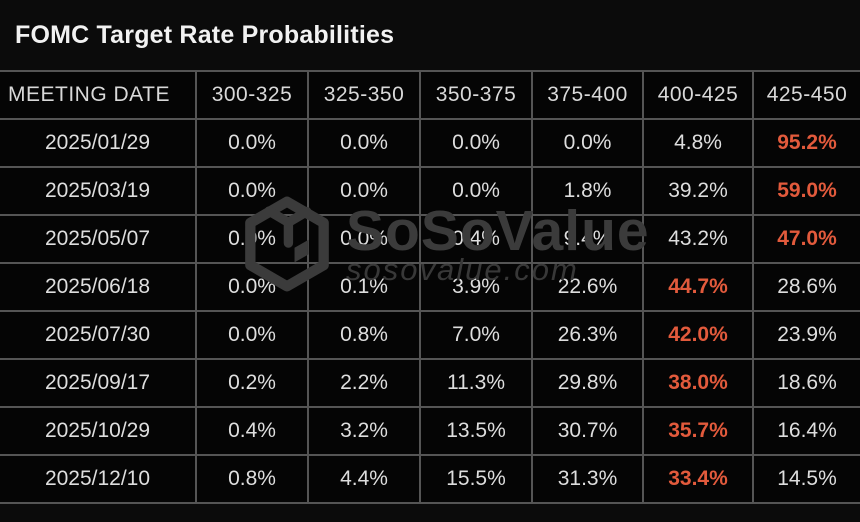 The height and width of the screenshot is (522, 860). I want to click on probability-cell: 22.6%, so click(587, 287).